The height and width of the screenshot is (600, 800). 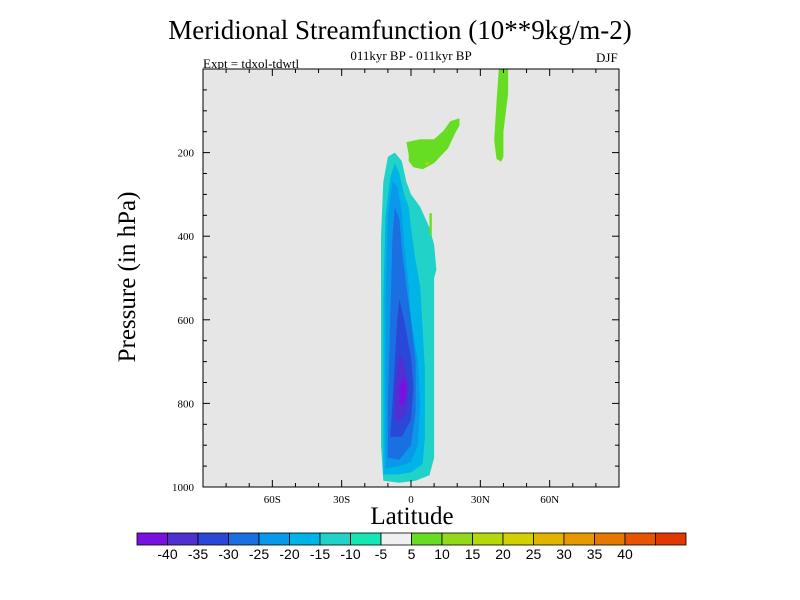 I want to click on colorbar-label: -35, so click(x=198, y=554).